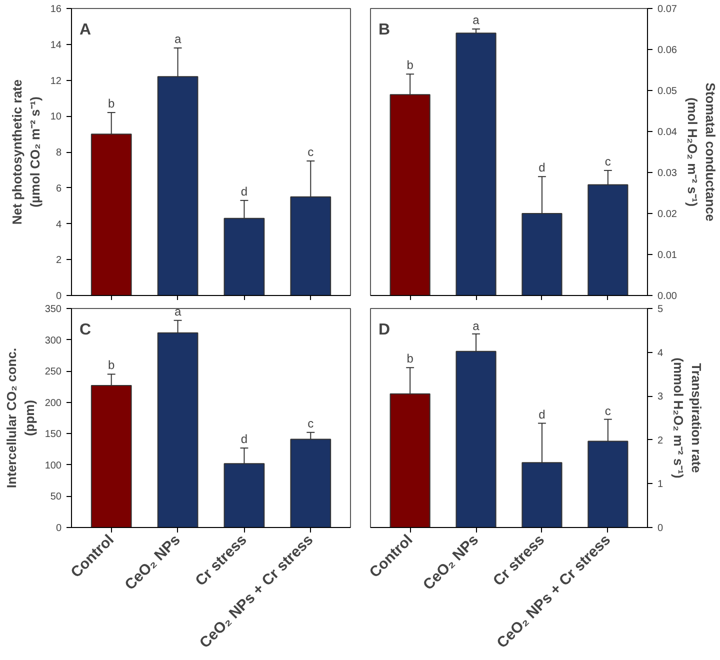  What do you see at coordinates (53, 309) in the screenshot?
I see `y-tick-label: 350` at bounding box center [53, 309].